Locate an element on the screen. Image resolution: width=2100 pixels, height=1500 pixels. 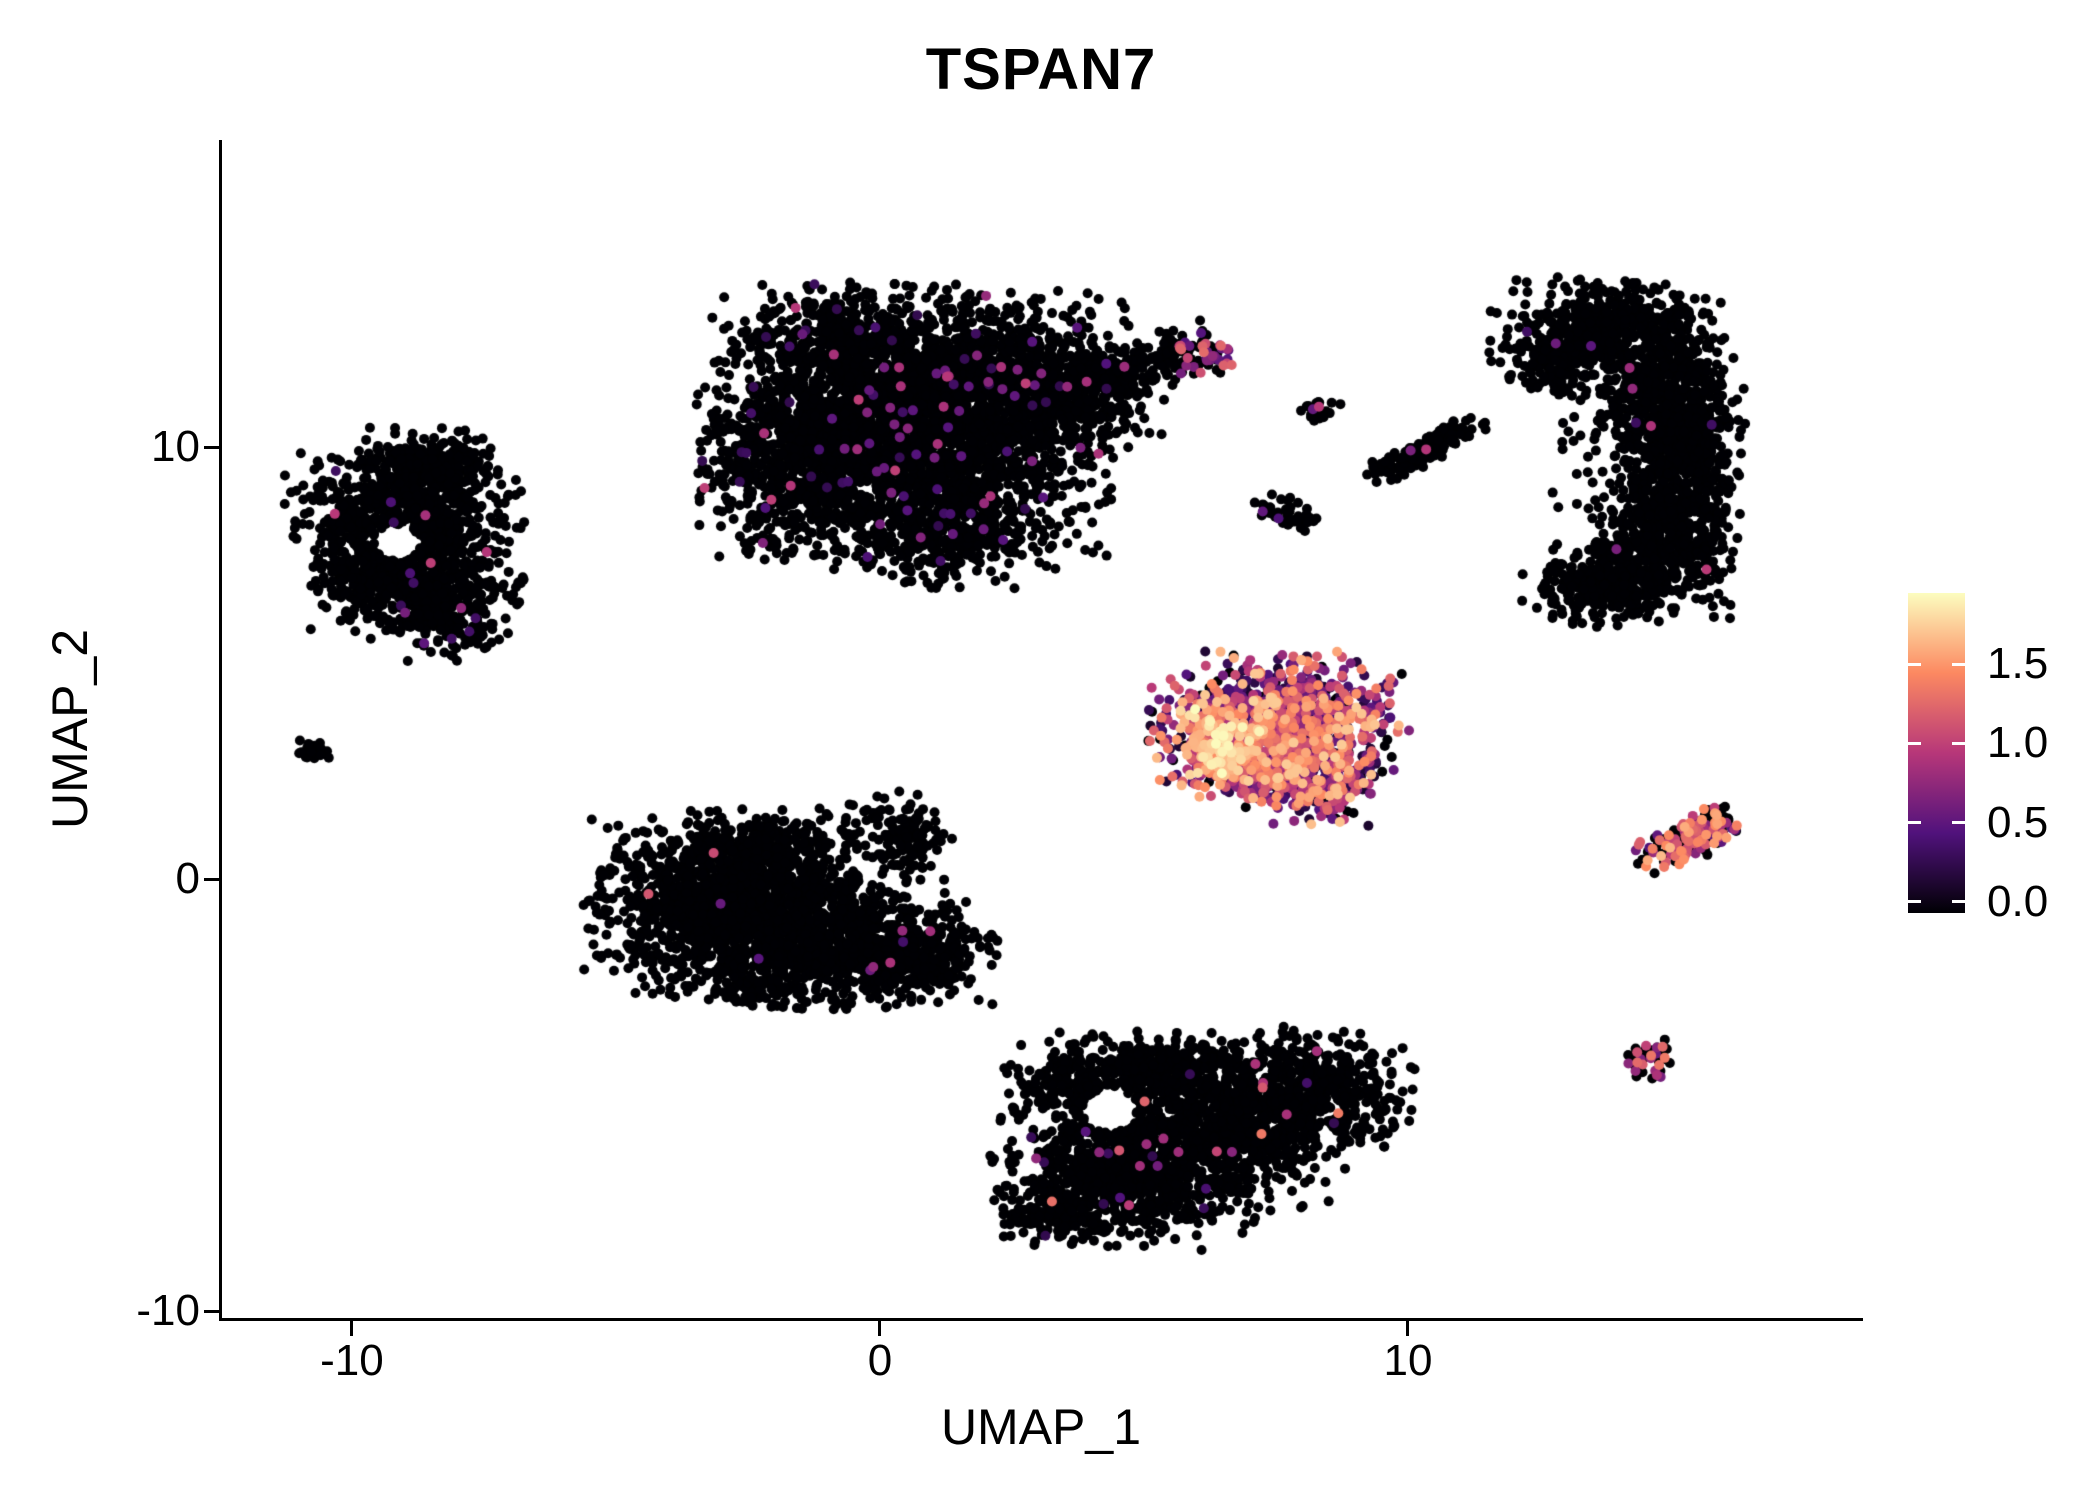
y-tick-label: 0 is located at coordinates (187, 878).